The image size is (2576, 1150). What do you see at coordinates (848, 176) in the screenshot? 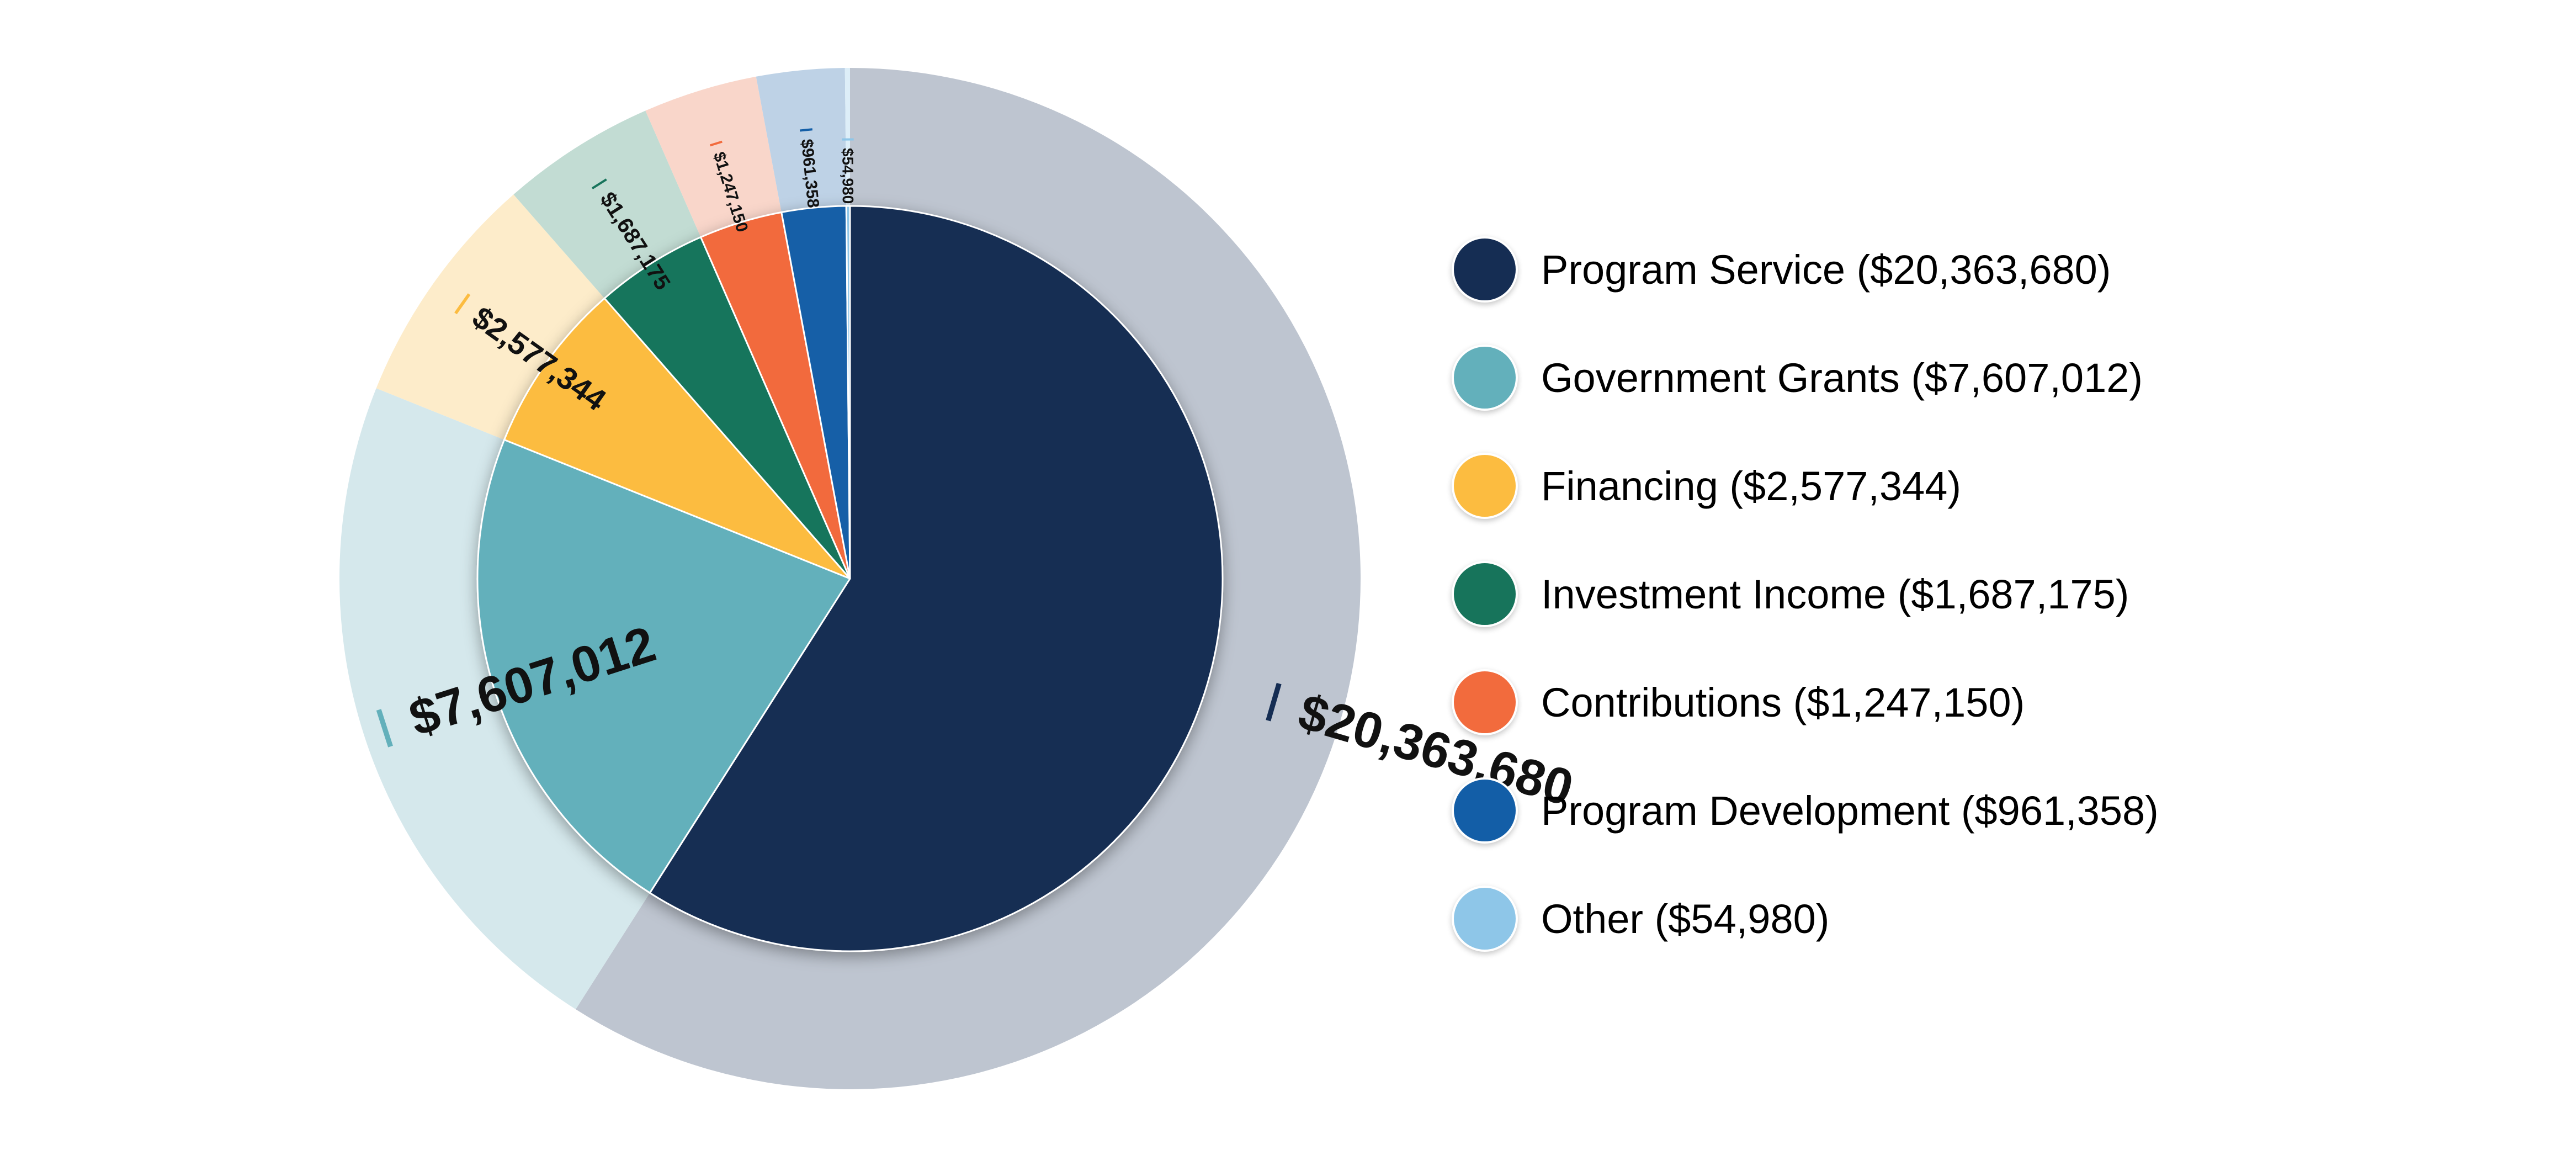
I see `slice-value-label: $54,980` at bounding box center [848, 176].